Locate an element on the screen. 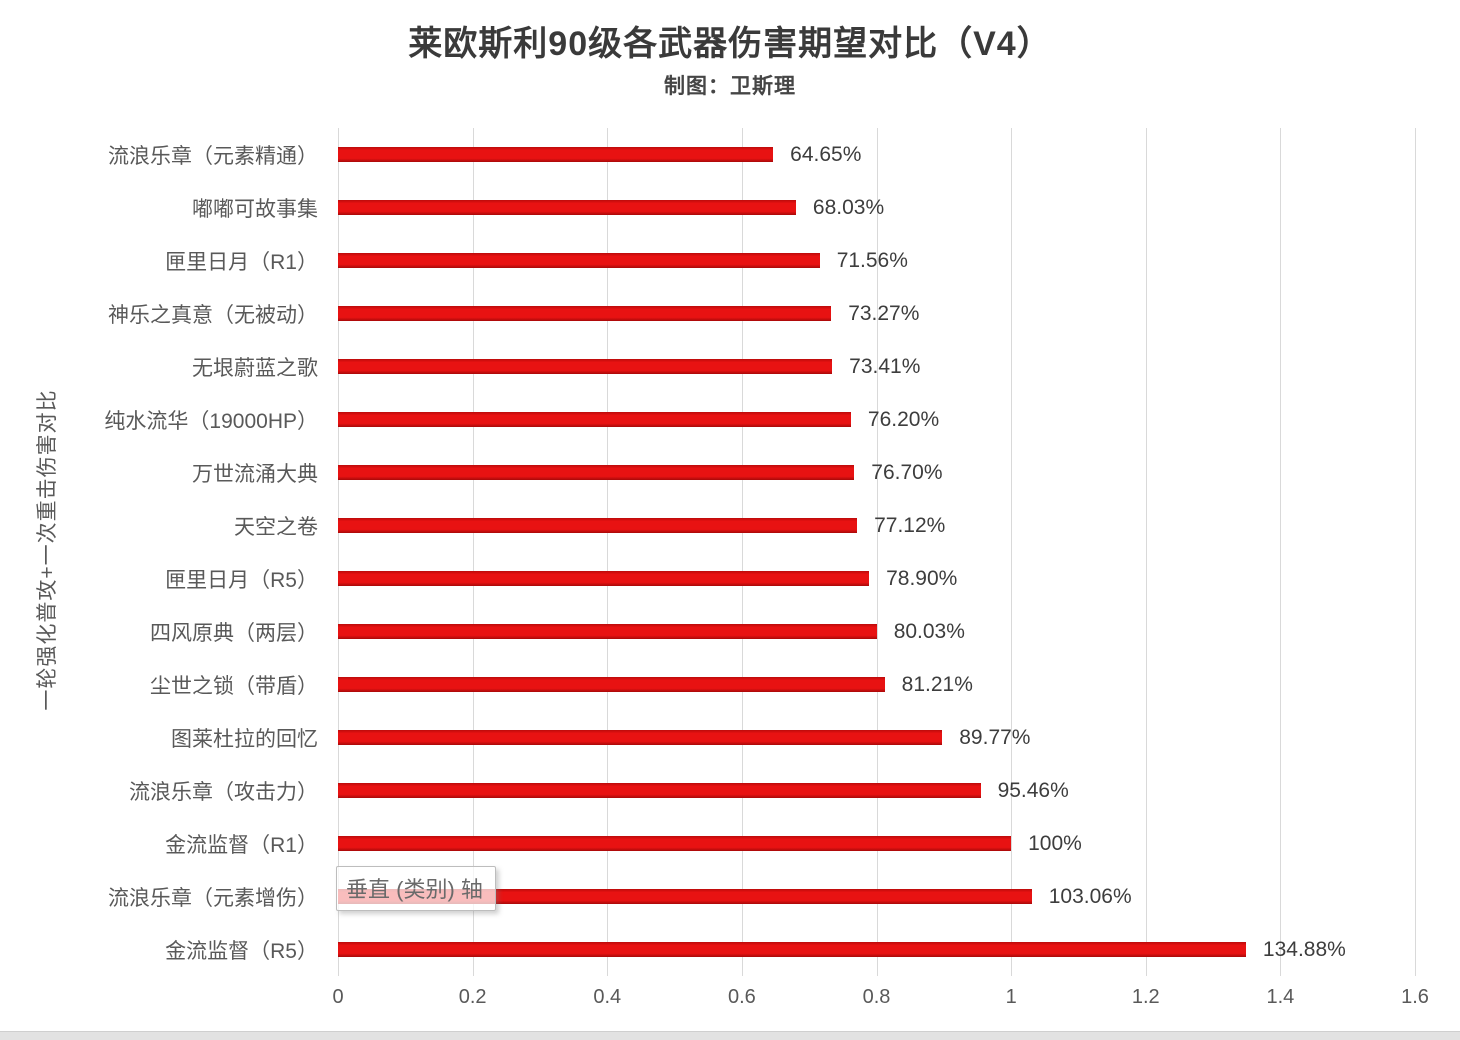  data-label: 100% is located at coordinates (1055, 843).